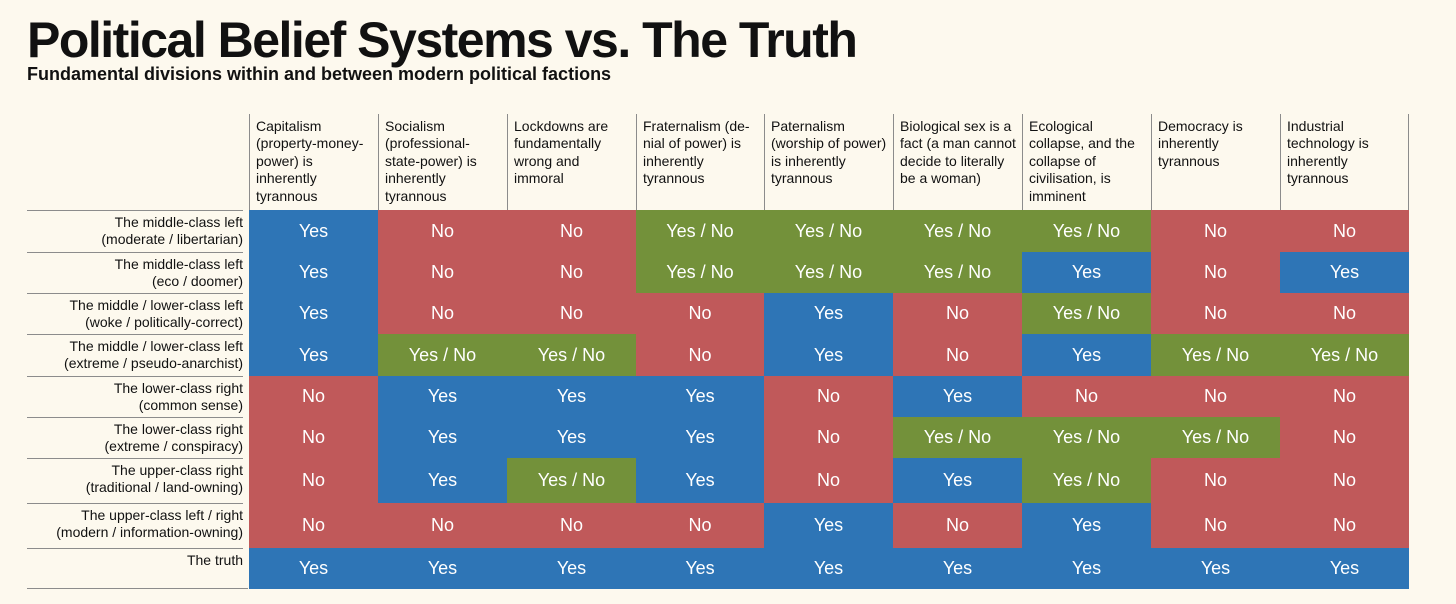 This screenshot has width=1456, height=604. Describe the element at coordinates (135, 272) in the screenshot. I see `row-label-2: The middle-class left (eco / doomer)` at that location.